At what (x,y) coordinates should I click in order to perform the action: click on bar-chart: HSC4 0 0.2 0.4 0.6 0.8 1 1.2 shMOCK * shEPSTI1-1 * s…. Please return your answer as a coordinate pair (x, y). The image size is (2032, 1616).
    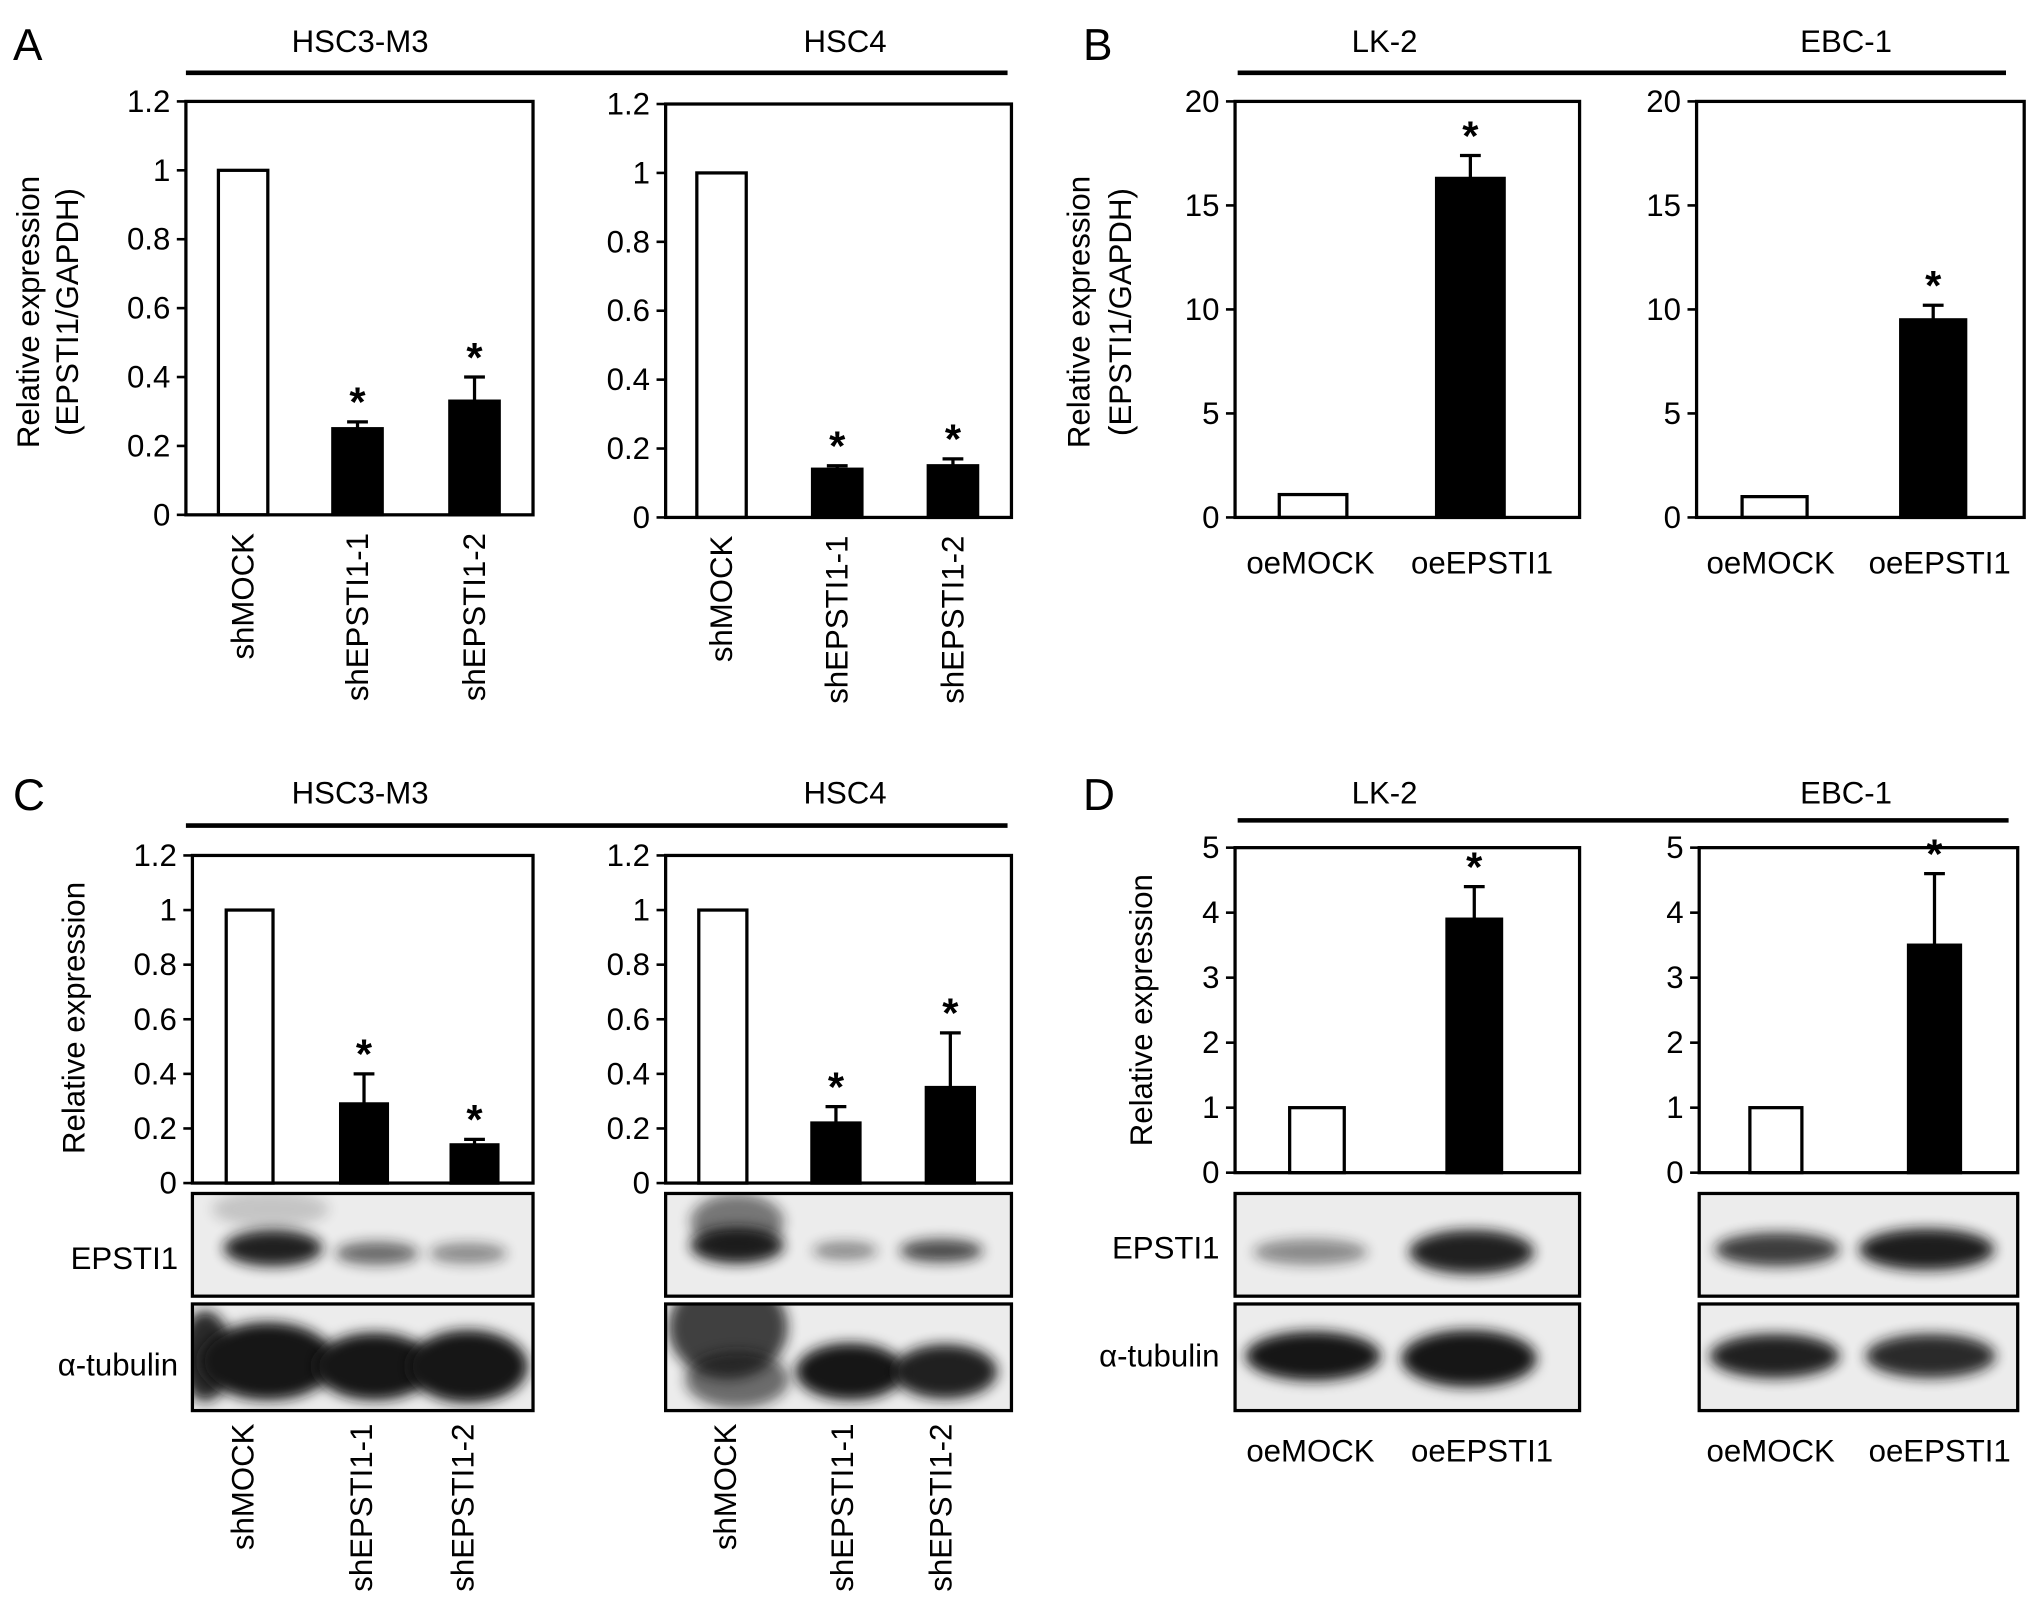
    Looking at the image, I should click on (810, 1183).